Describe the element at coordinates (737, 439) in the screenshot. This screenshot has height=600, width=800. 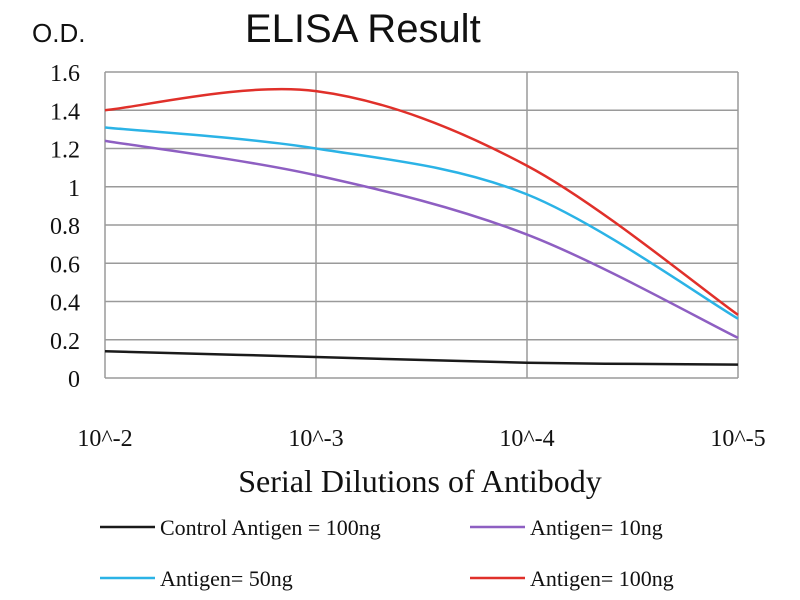
I see `x-tick-label: 10^-5` at that location.